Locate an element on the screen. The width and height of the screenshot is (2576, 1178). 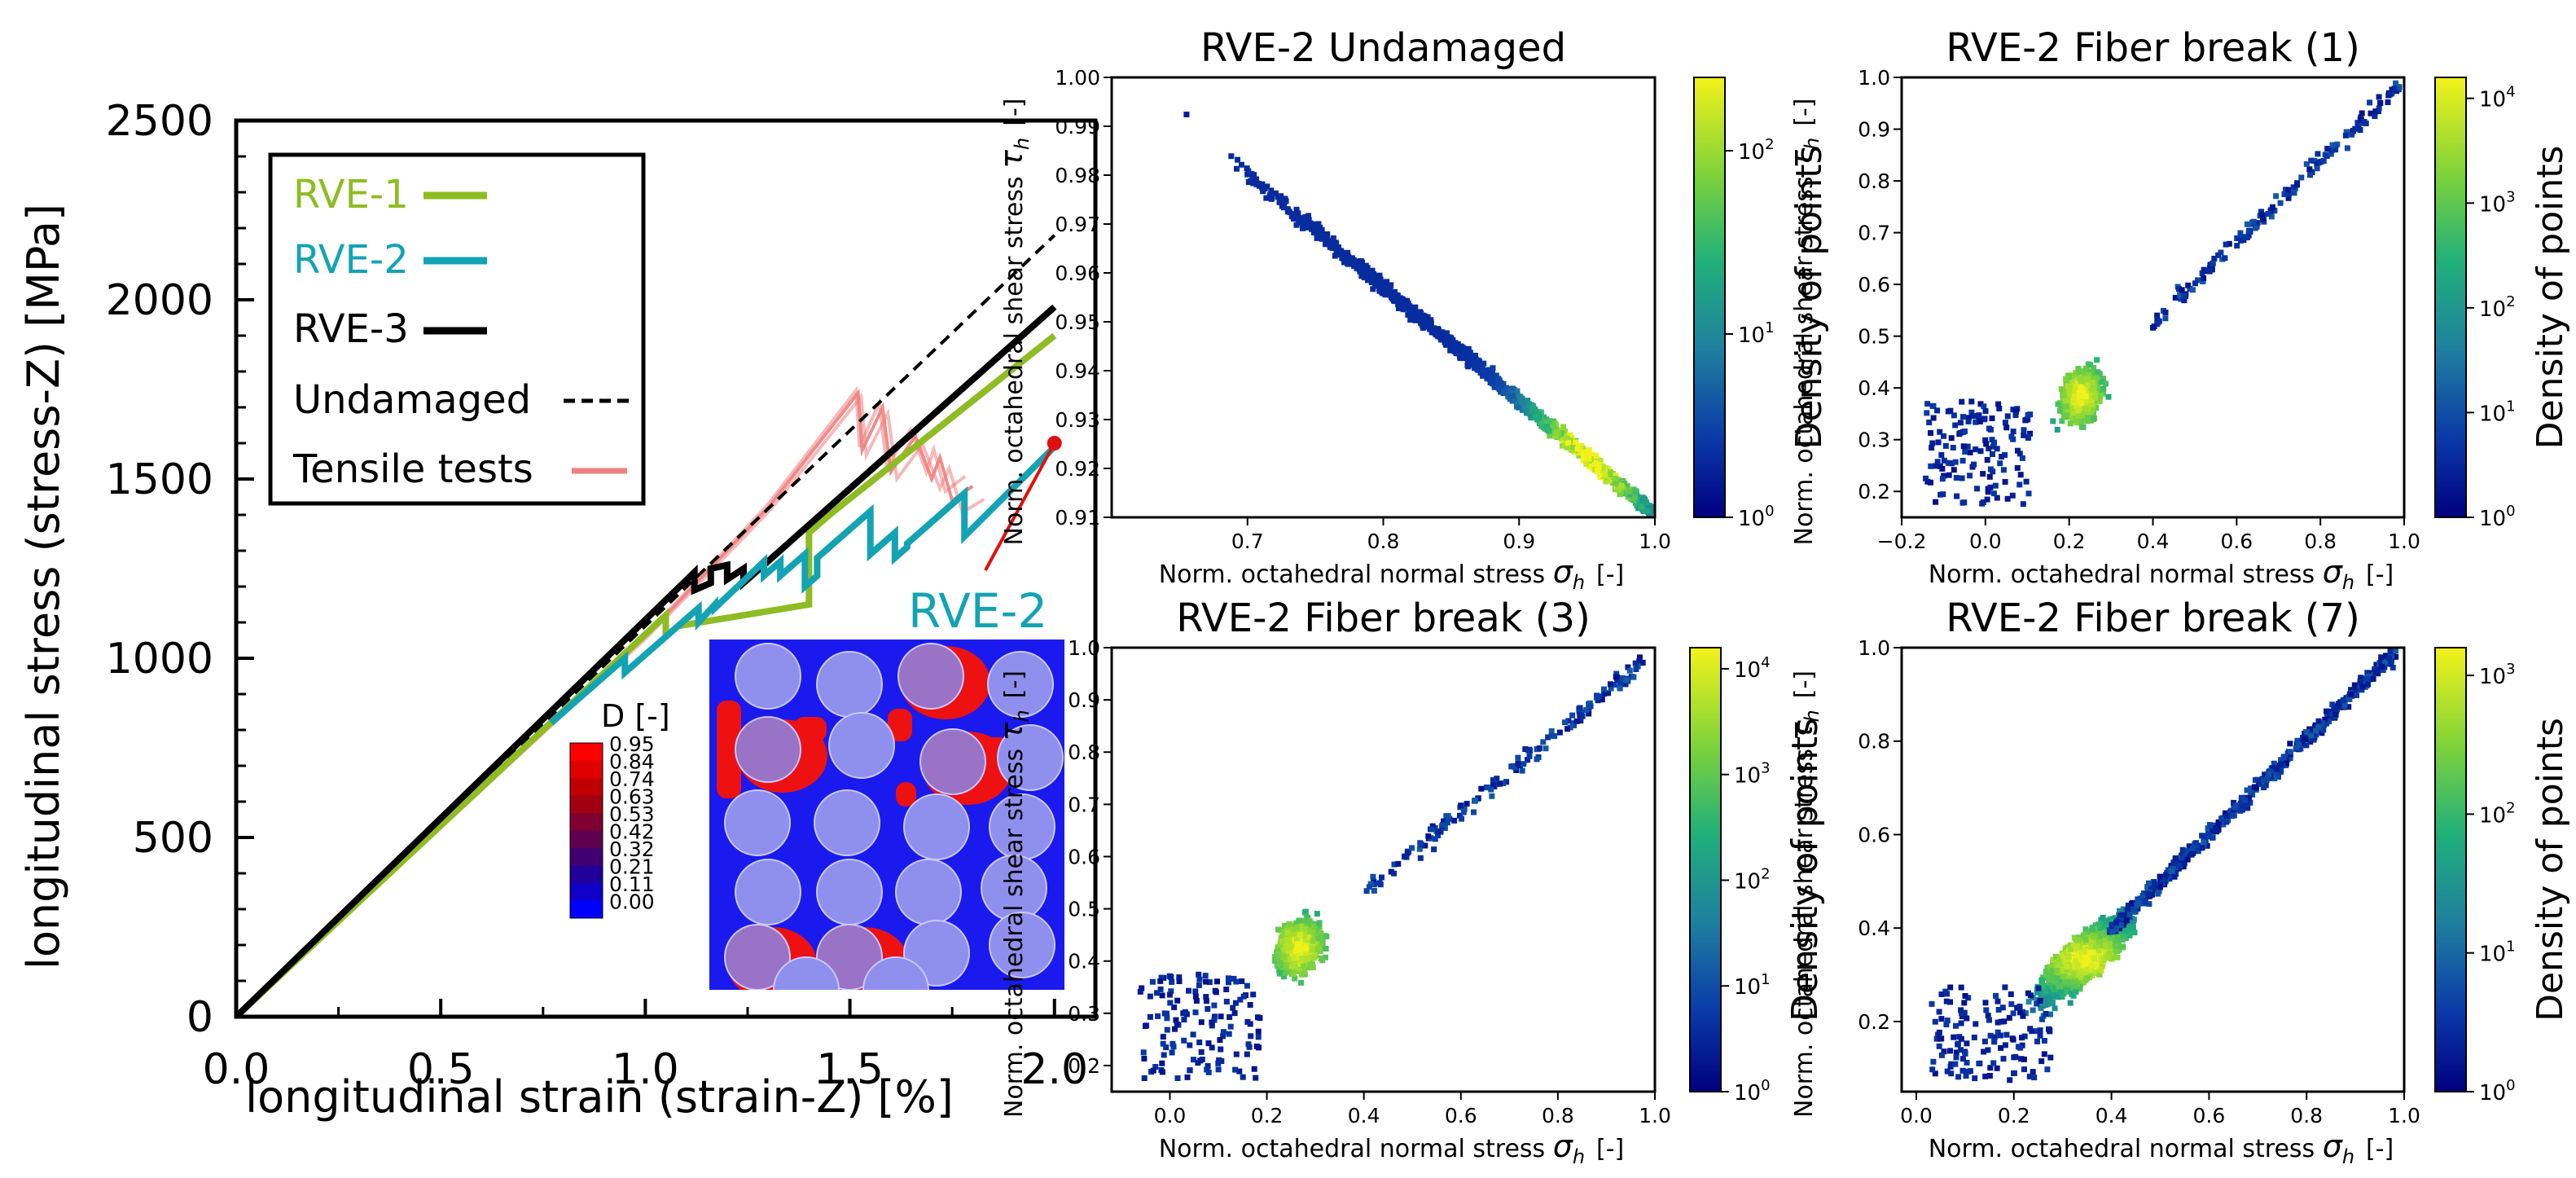
colorbar-tick-label: 103 is located at coordinates (2497, 202).